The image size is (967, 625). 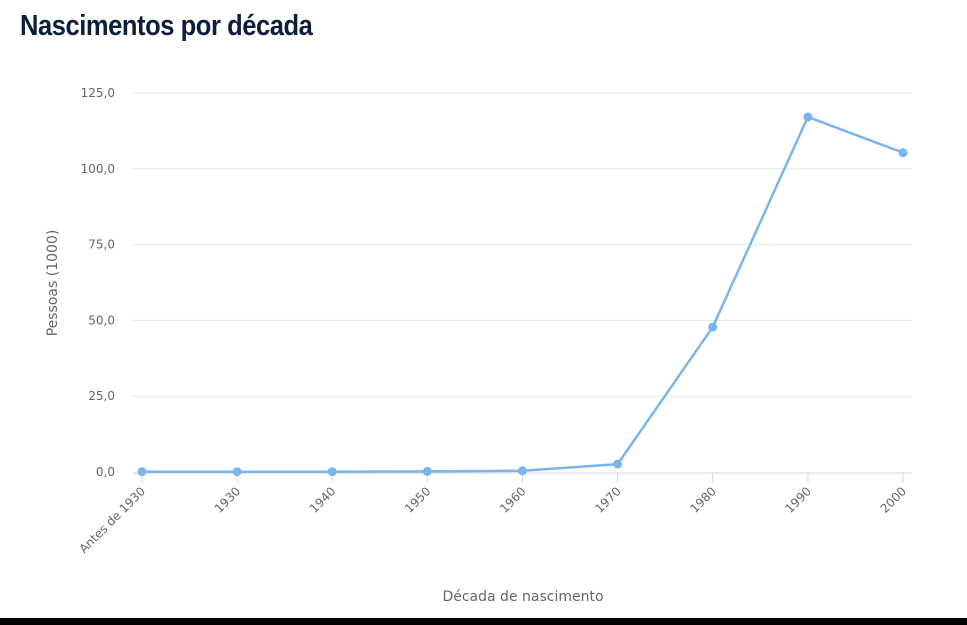 What do you see at coordinates (101, 320) in the screenshot?
I see `y-tick-label: 50,0` at bounding box center [101, 320].